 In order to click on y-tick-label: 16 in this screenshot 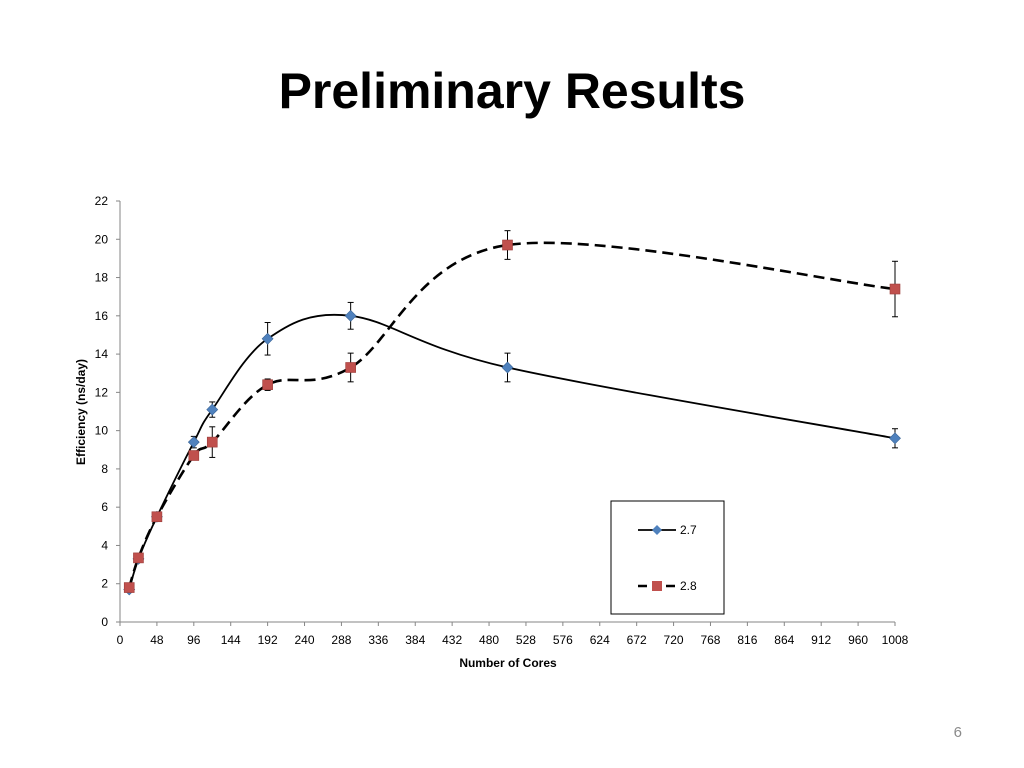, I will do `click(102, 316)`.